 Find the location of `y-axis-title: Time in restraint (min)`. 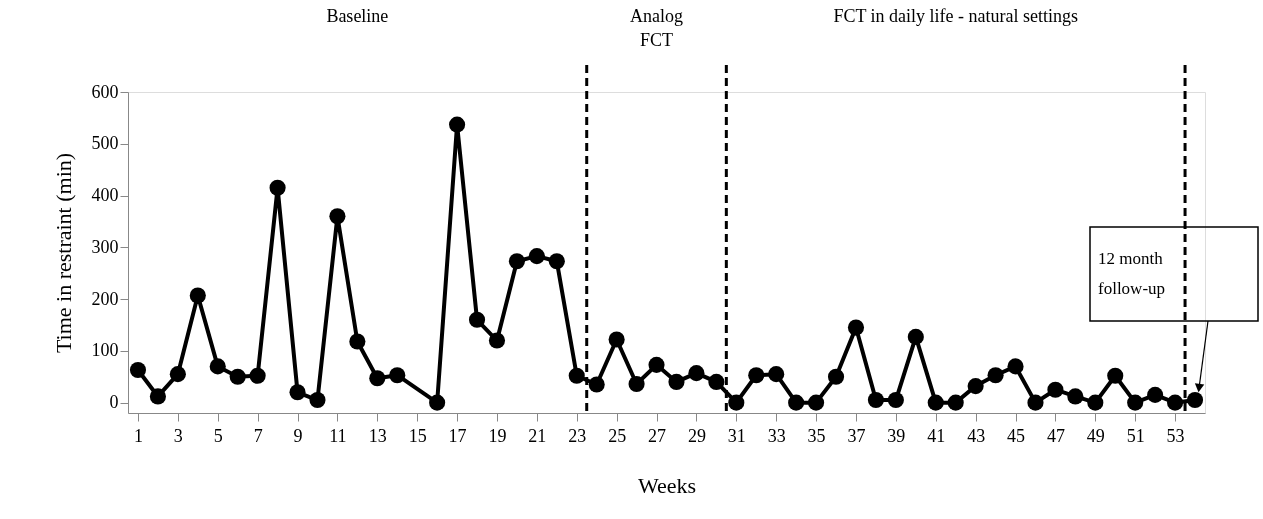

y-axis-title: Time in restraint (min) is located at coordinates (63, 253).